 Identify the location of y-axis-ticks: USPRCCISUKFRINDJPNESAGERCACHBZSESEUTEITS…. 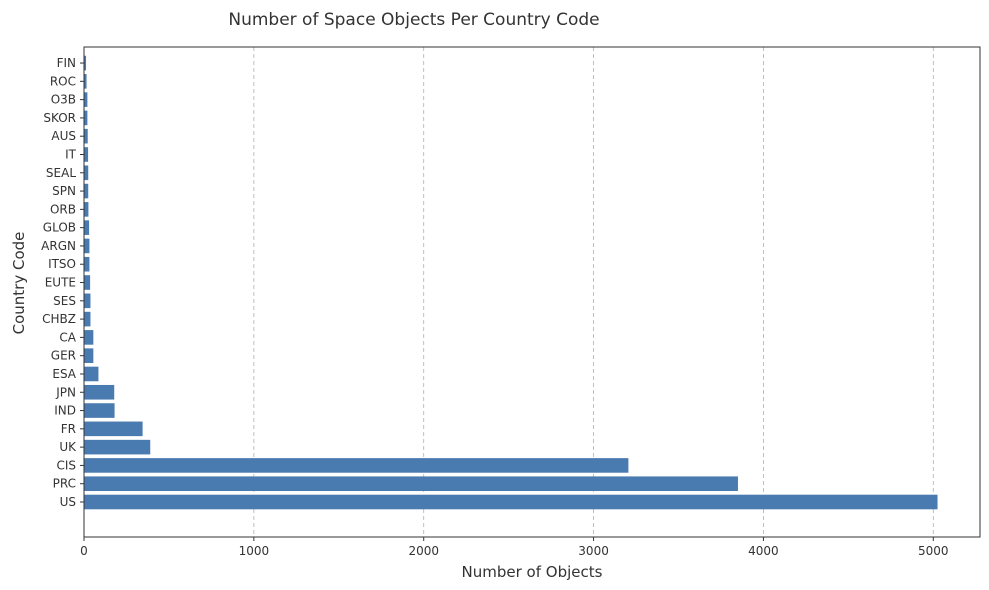
(62, 282).